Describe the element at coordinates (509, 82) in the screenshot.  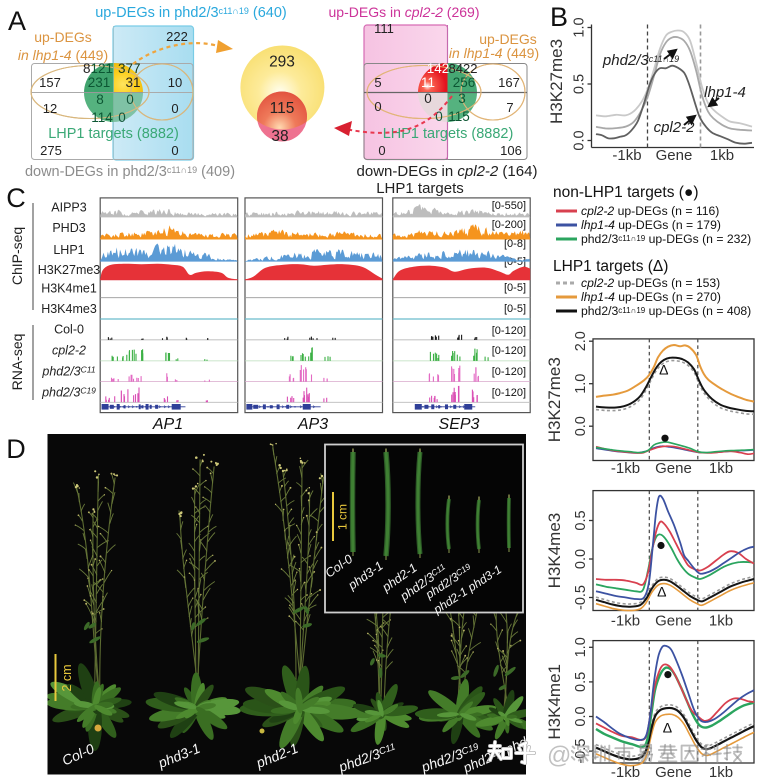
I see `svg-text: 167` at that location.